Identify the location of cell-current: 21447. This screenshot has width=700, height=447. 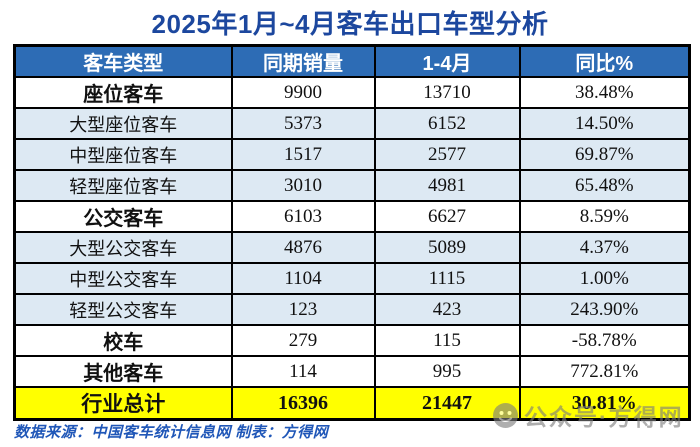
(447, 403).